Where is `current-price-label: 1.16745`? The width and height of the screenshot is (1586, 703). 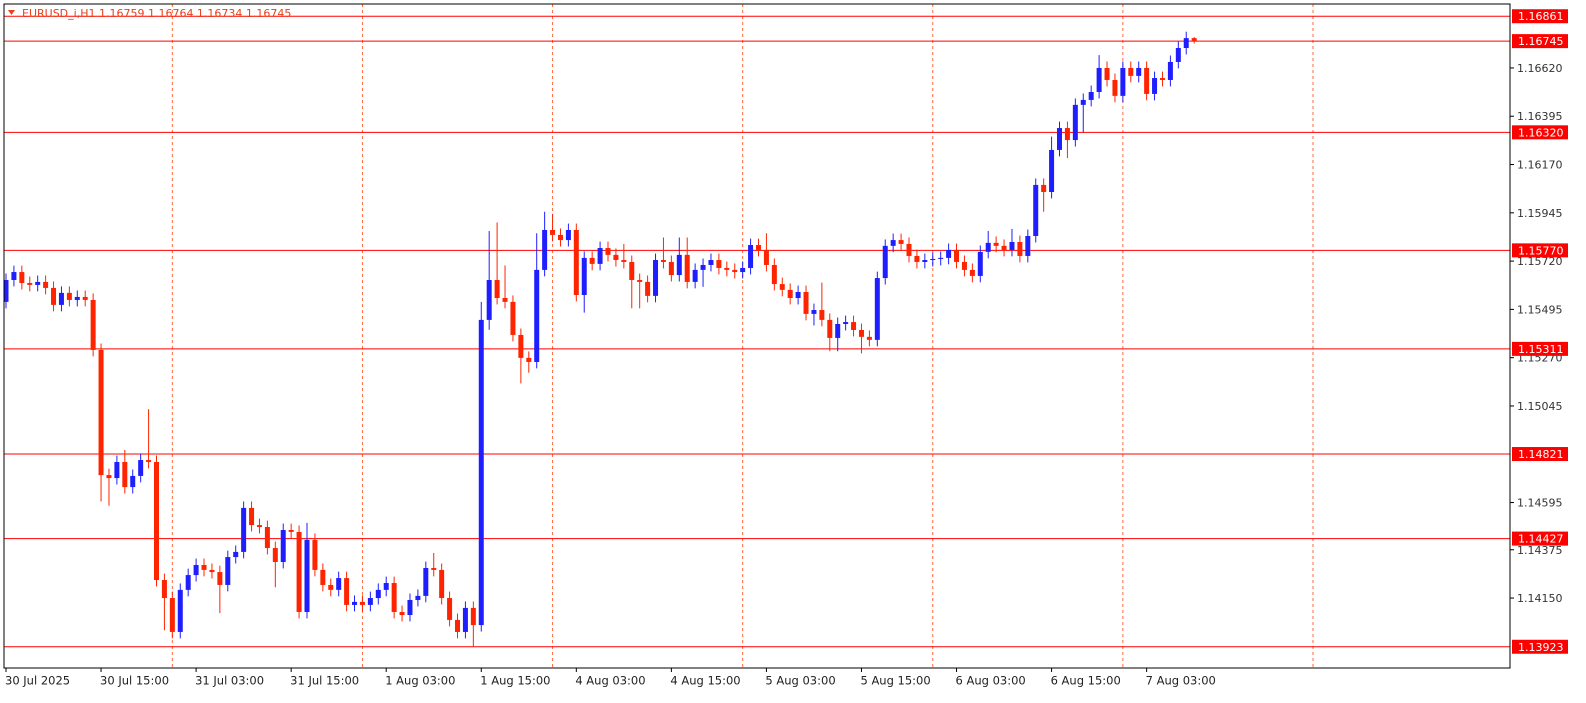 current-price-label: 1.16745 is located at coordinates (1541, 41).